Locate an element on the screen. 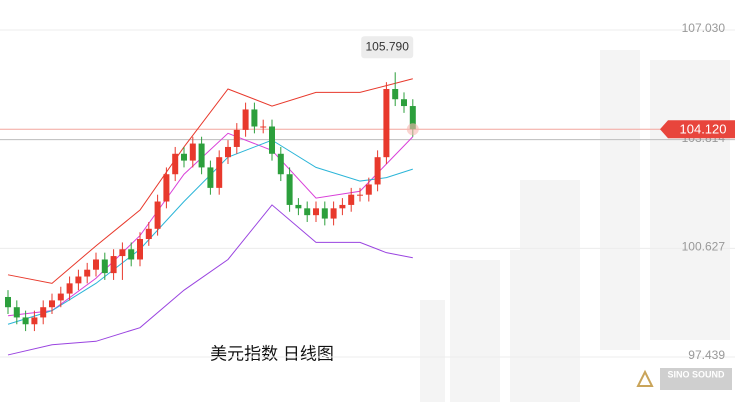 This screenshot has height=402, width=735. y-tick-label: 97.439 is located at coordinates (706, 355).